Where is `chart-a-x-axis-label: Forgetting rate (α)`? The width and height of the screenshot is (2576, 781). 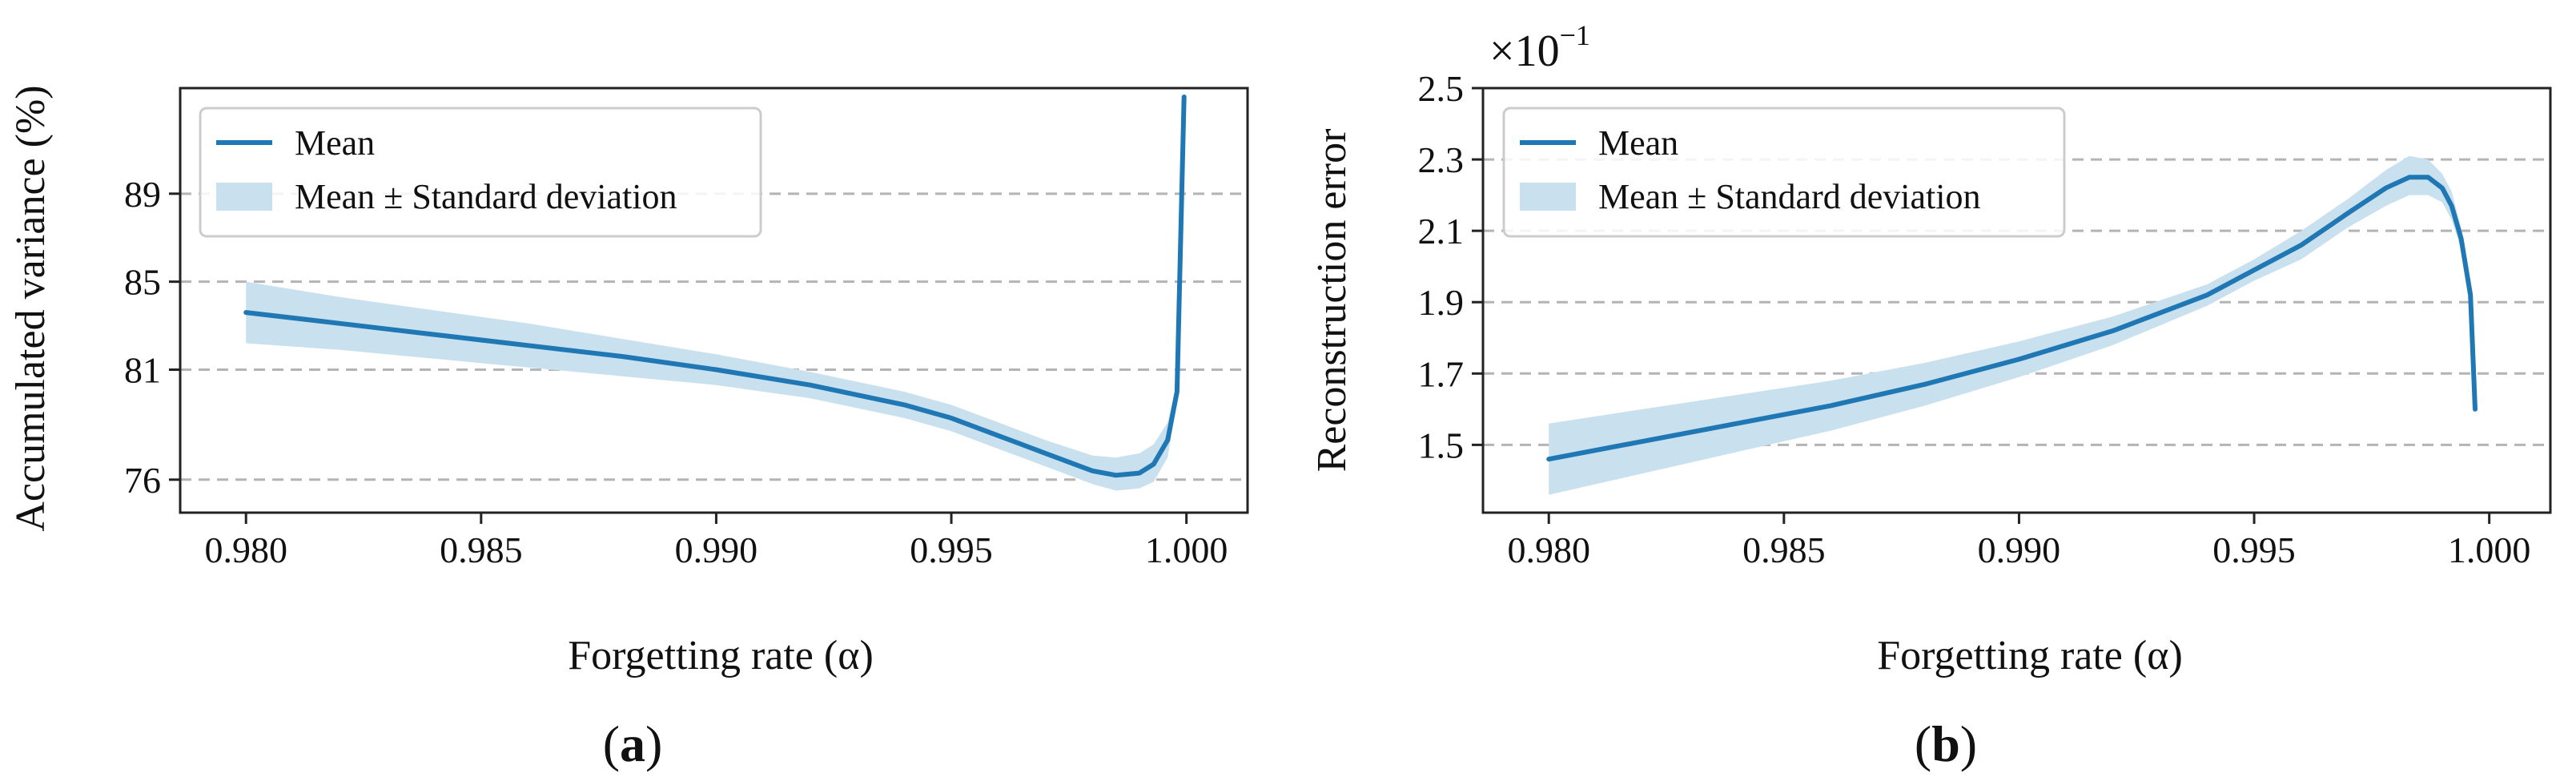
chart-a-x-axis-label: Forgetting rate (α) is located at coordinates (721, 655).